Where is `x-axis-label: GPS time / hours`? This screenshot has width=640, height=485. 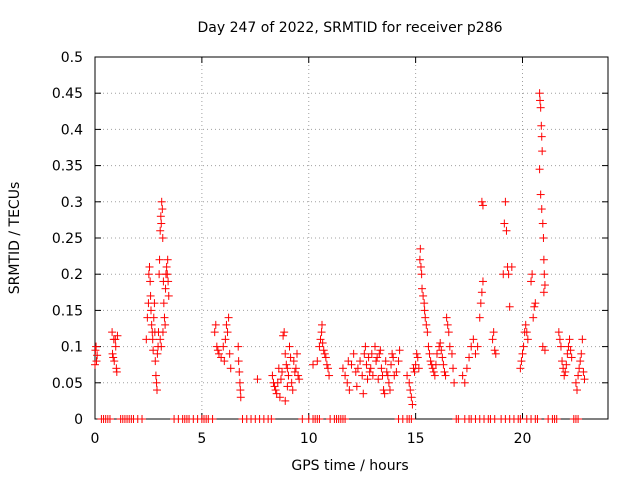 x-axis-label: GPS time / hours is located at coordinates (349, 466).